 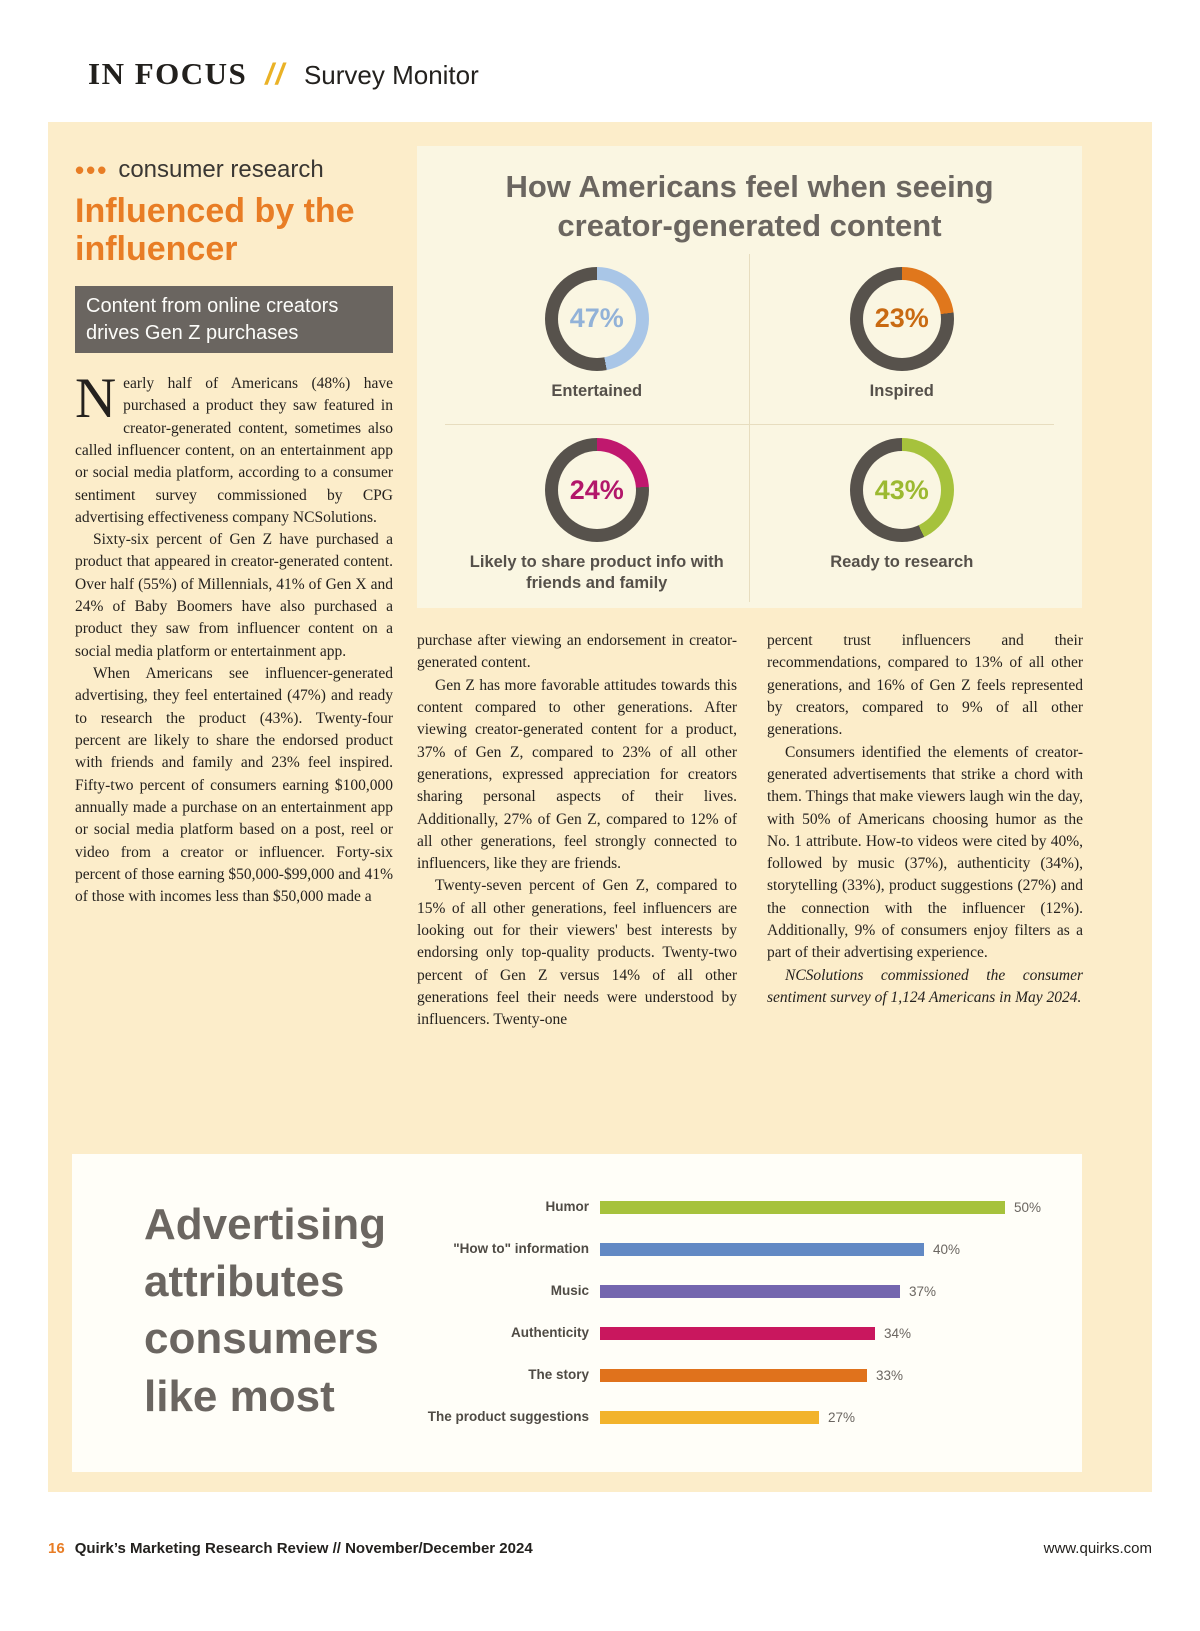 I want to click on bar-row-authenticity: Authenticity 34%, so click(x=744, y=1333).